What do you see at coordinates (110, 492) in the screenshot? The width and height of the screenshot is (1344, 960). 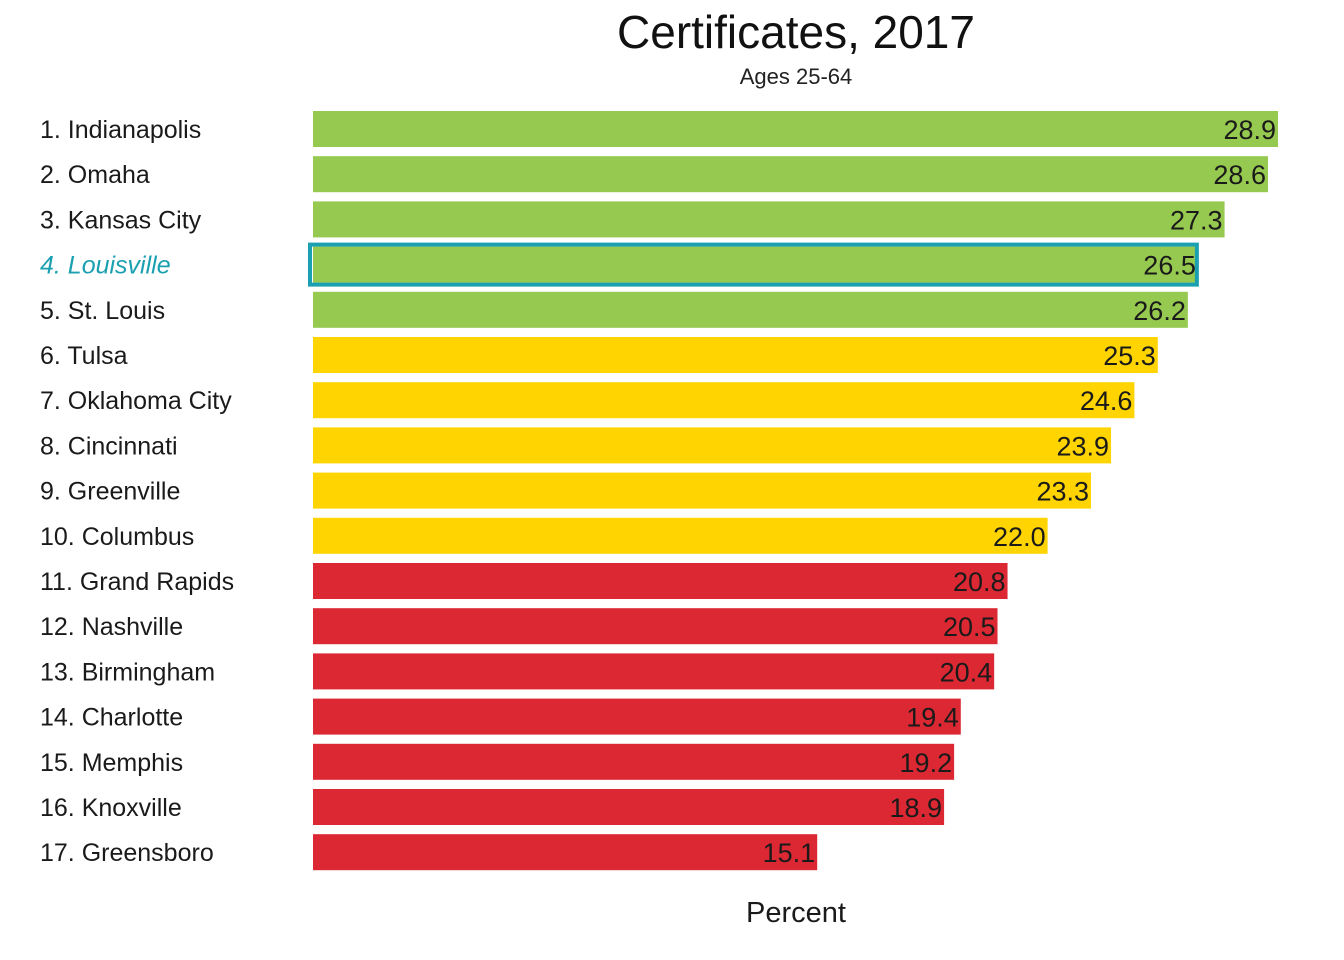 I see `category-label: 9. Greenville` at bounding box center [110, 492].